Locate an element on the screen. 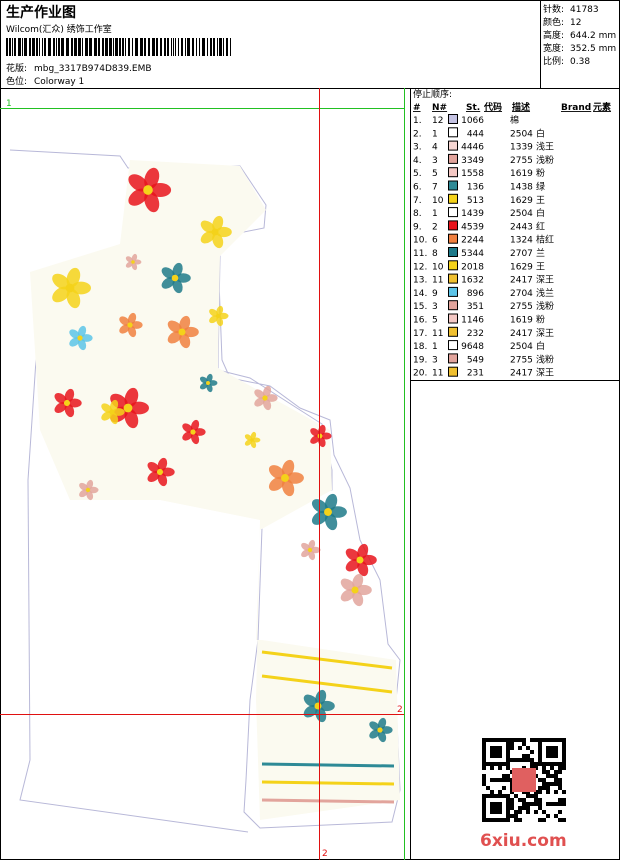  row-stitches: 232 is located at coordinates (475, 334).